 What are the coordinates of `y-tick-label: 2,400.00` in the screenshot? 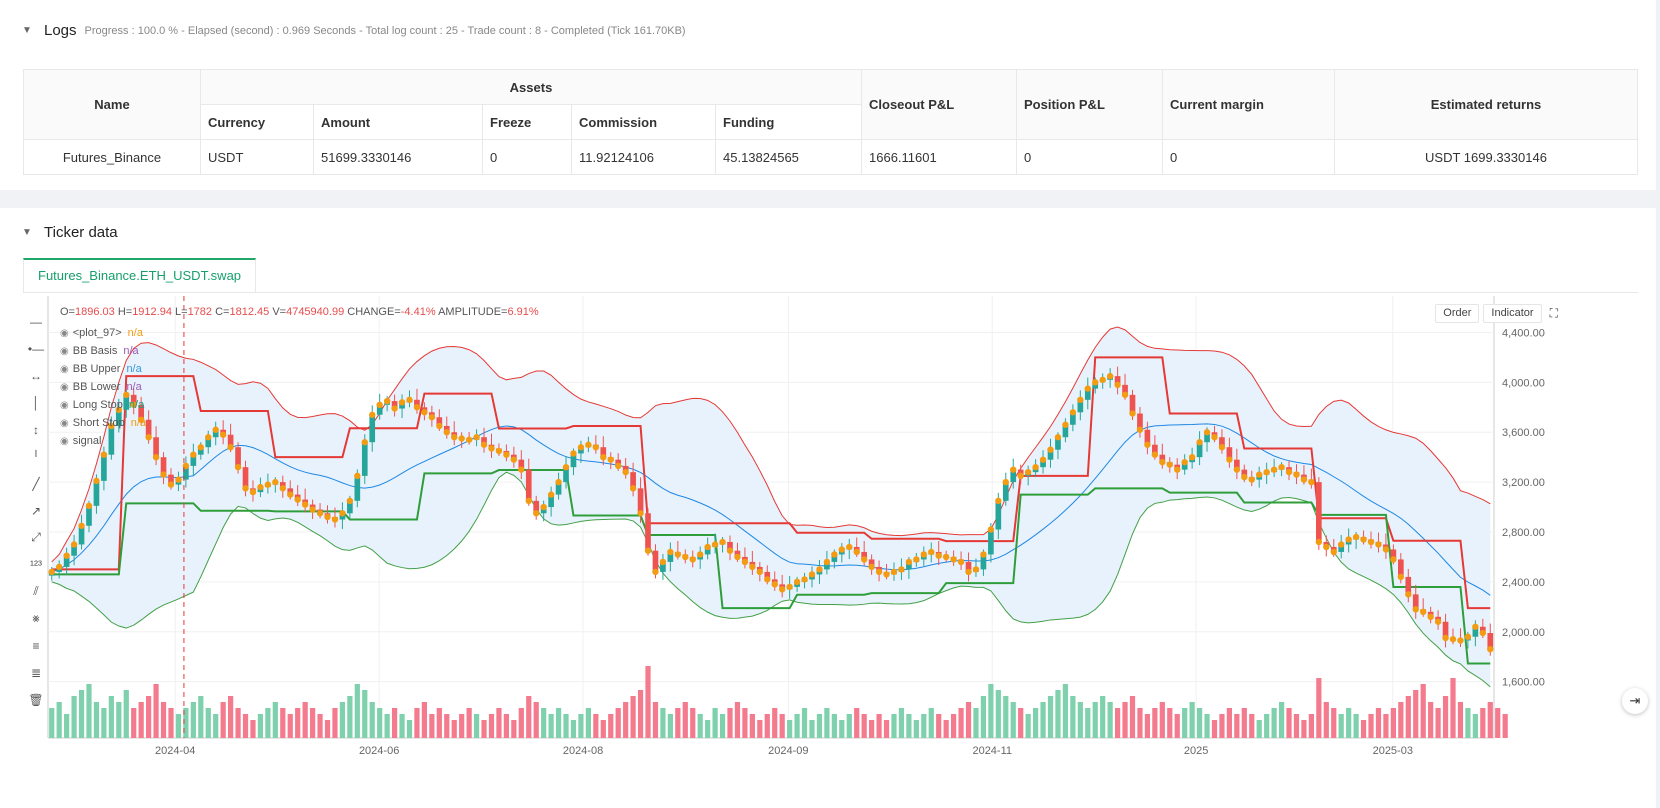 It's located at (1523, 583).